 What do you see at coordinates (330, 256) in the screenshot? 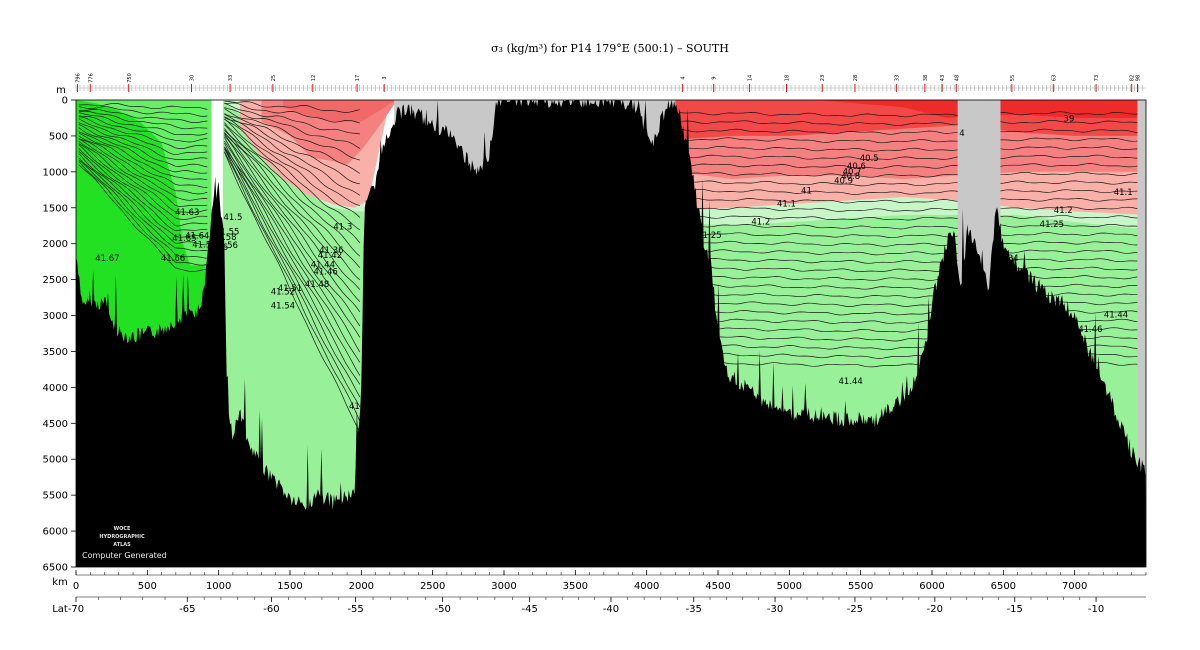
I see `contour-label-13: 41.42` at bounding box center [330, 256].